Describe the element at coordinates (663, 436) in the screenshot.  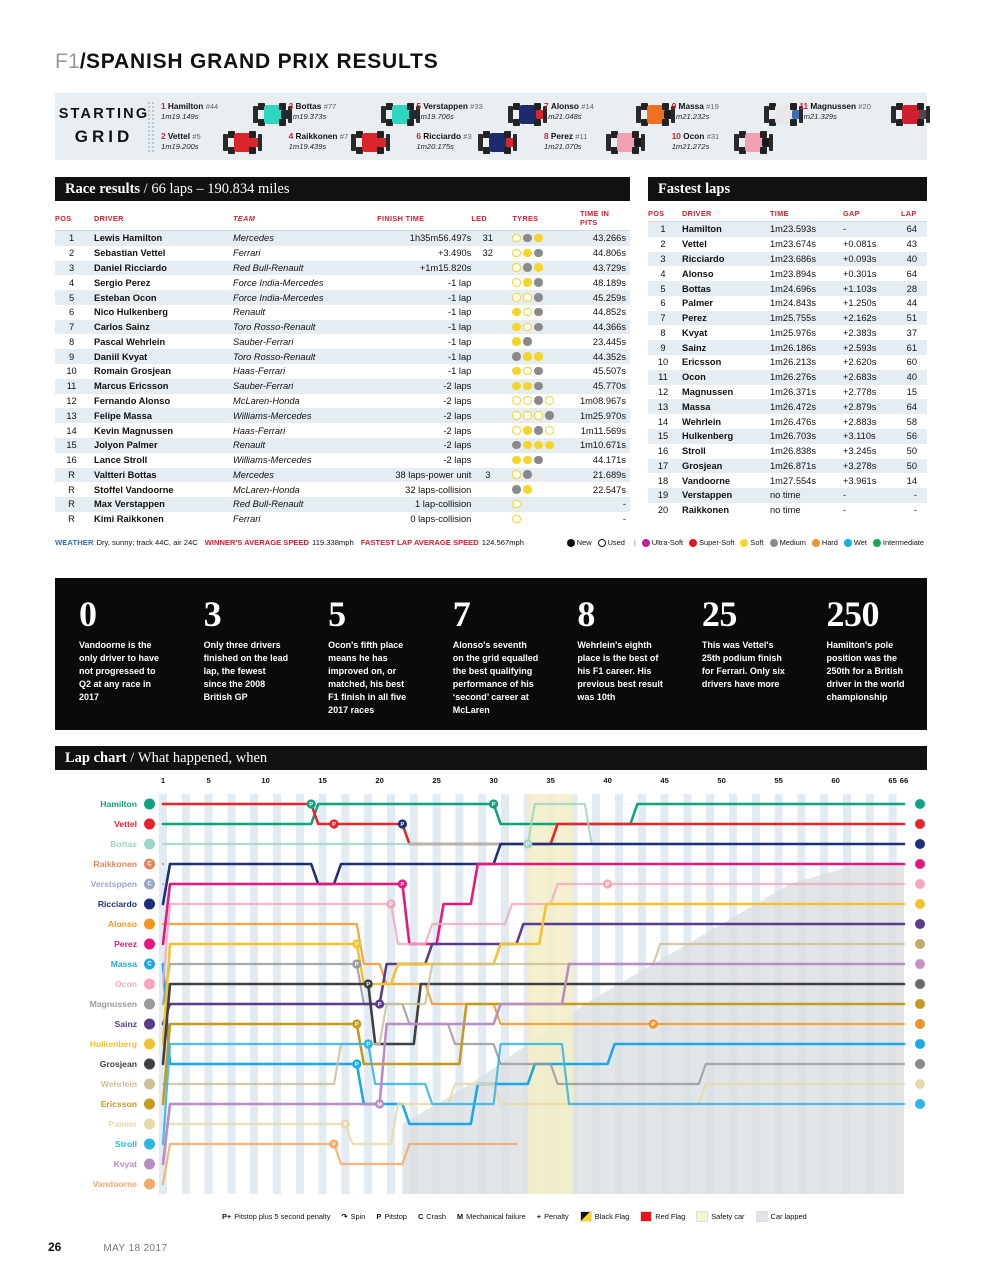
I see `cell-pos: 15` at that location.